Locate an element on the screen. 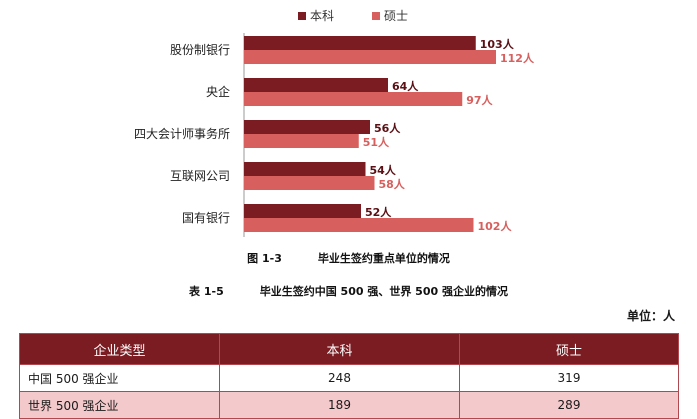  figure-caption: 图 1-3 毕业生签约重点单位的情况 is located at coordinates (348, 258).